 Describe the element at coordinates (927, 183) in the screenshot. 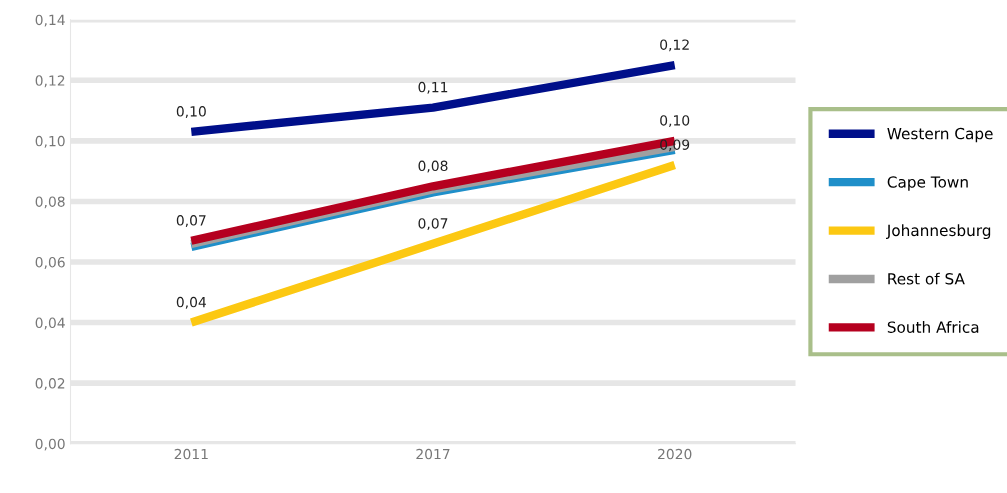

I see `legend-label: Cape Town` at that location.